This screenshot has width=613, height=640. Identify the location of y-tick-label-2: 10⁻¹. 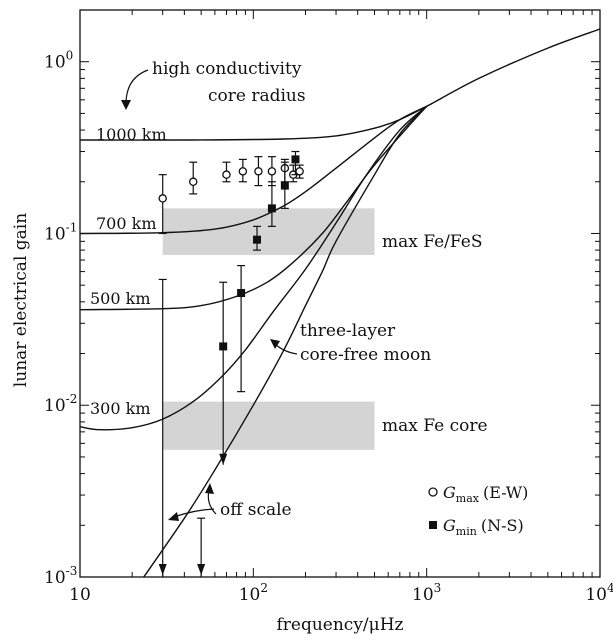
(60, 232).